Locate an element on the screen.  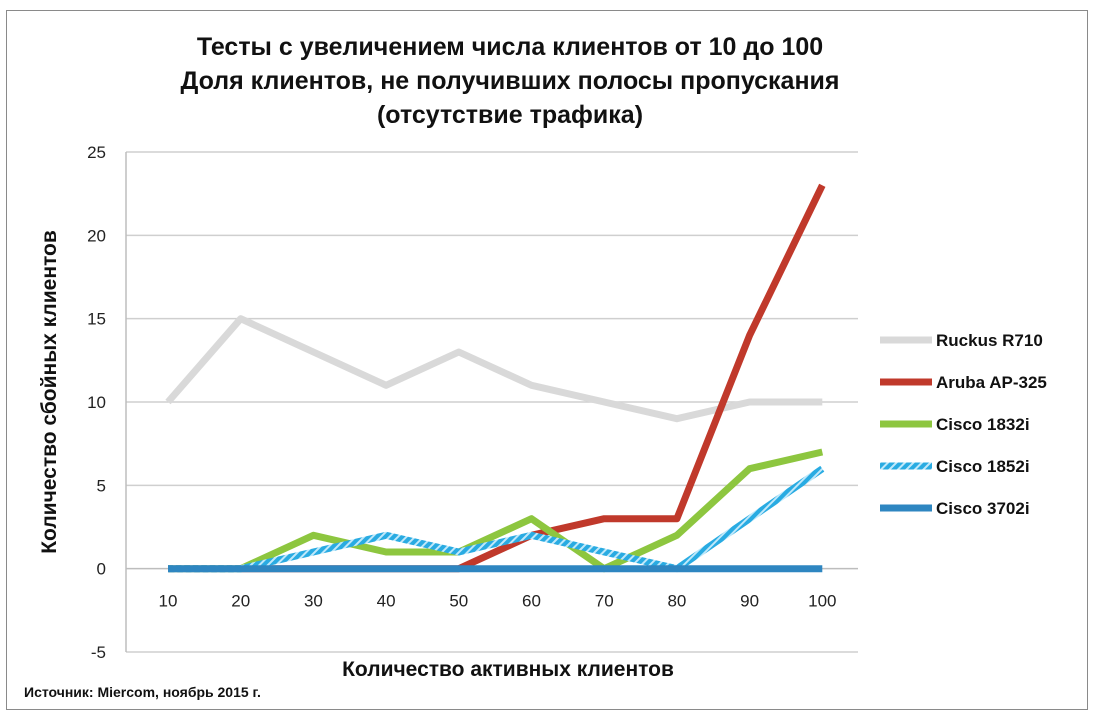
y-tick-label: 15 is located at coordinates (96, 319).